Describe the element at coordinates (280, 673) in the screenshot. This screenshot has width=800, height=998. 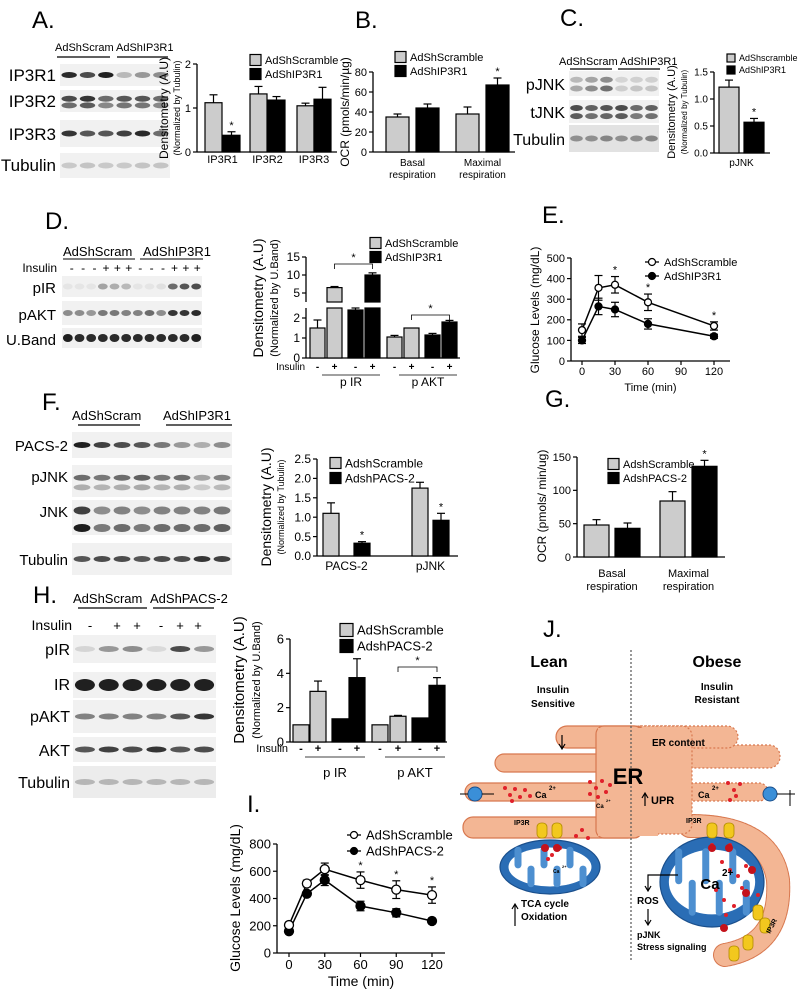
I see `y-tick-label: 4` at that location.